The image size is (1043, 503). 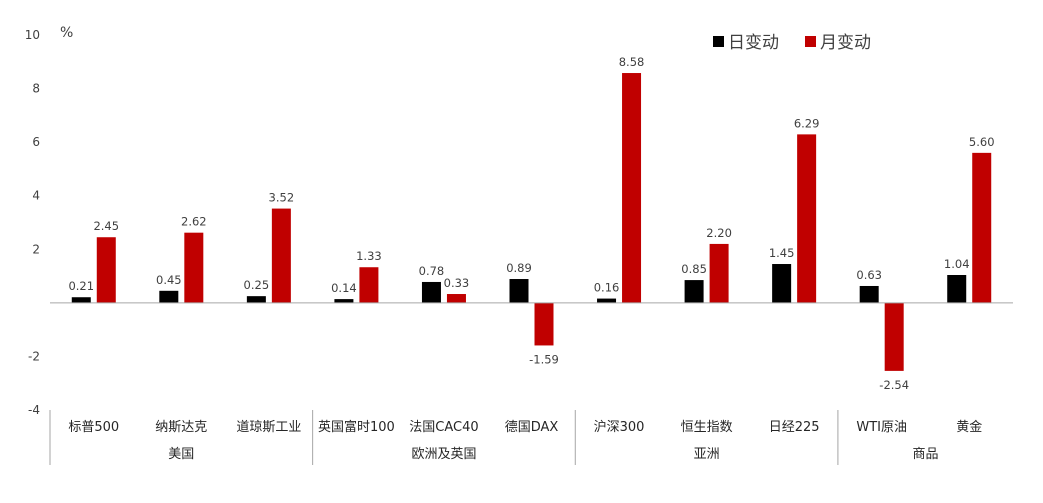 What do you see at coordinates (807, 123) in the screenshot?
I see `data-label: 6.29` at bounding box center [807, 123].